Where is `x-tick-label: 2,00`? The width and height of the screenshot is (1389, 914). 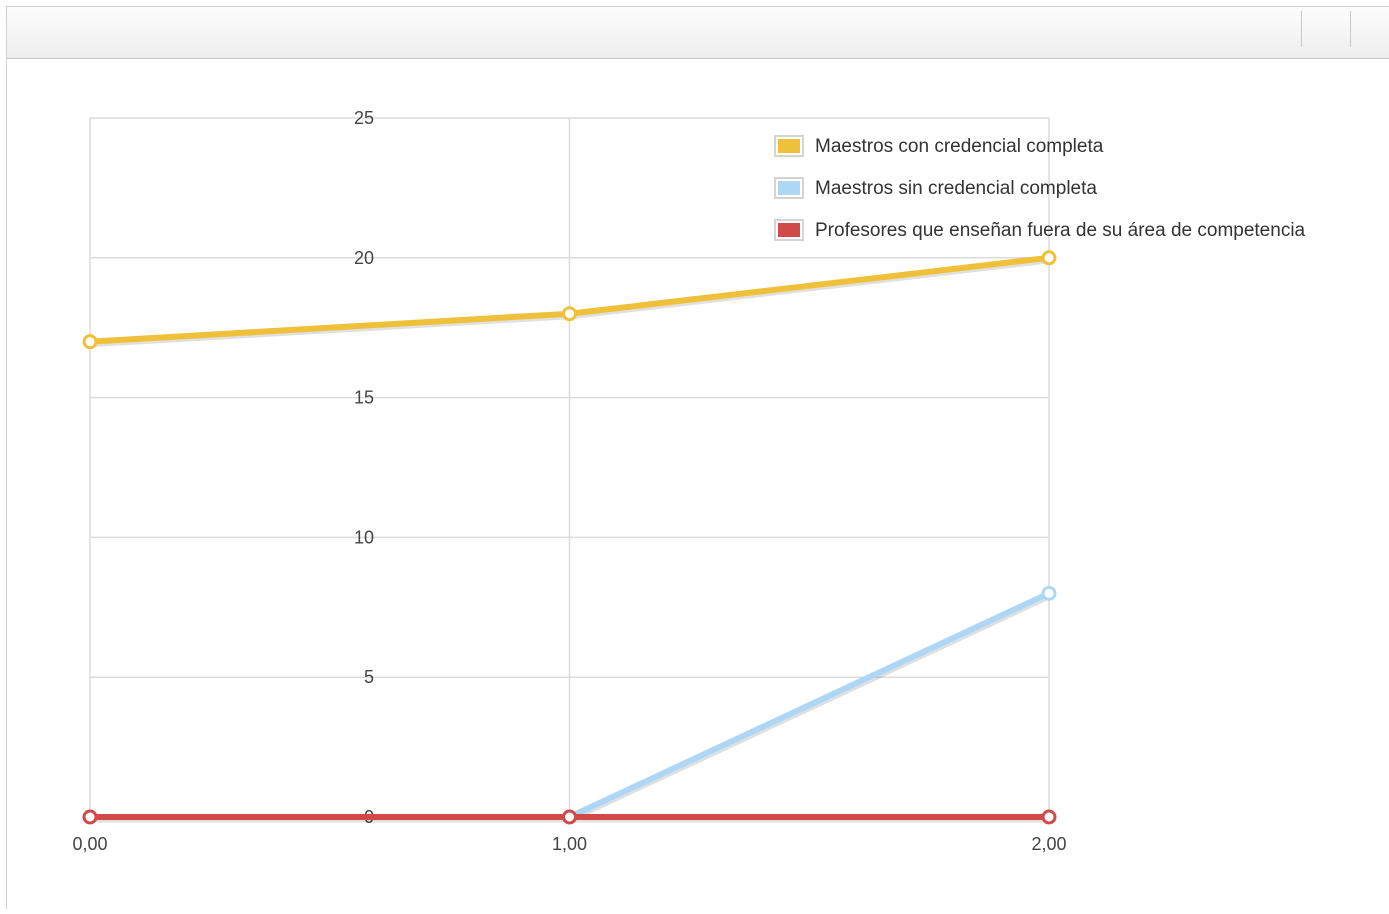
x-tick-label: 2,00 is located at coordinates (1048, 844).